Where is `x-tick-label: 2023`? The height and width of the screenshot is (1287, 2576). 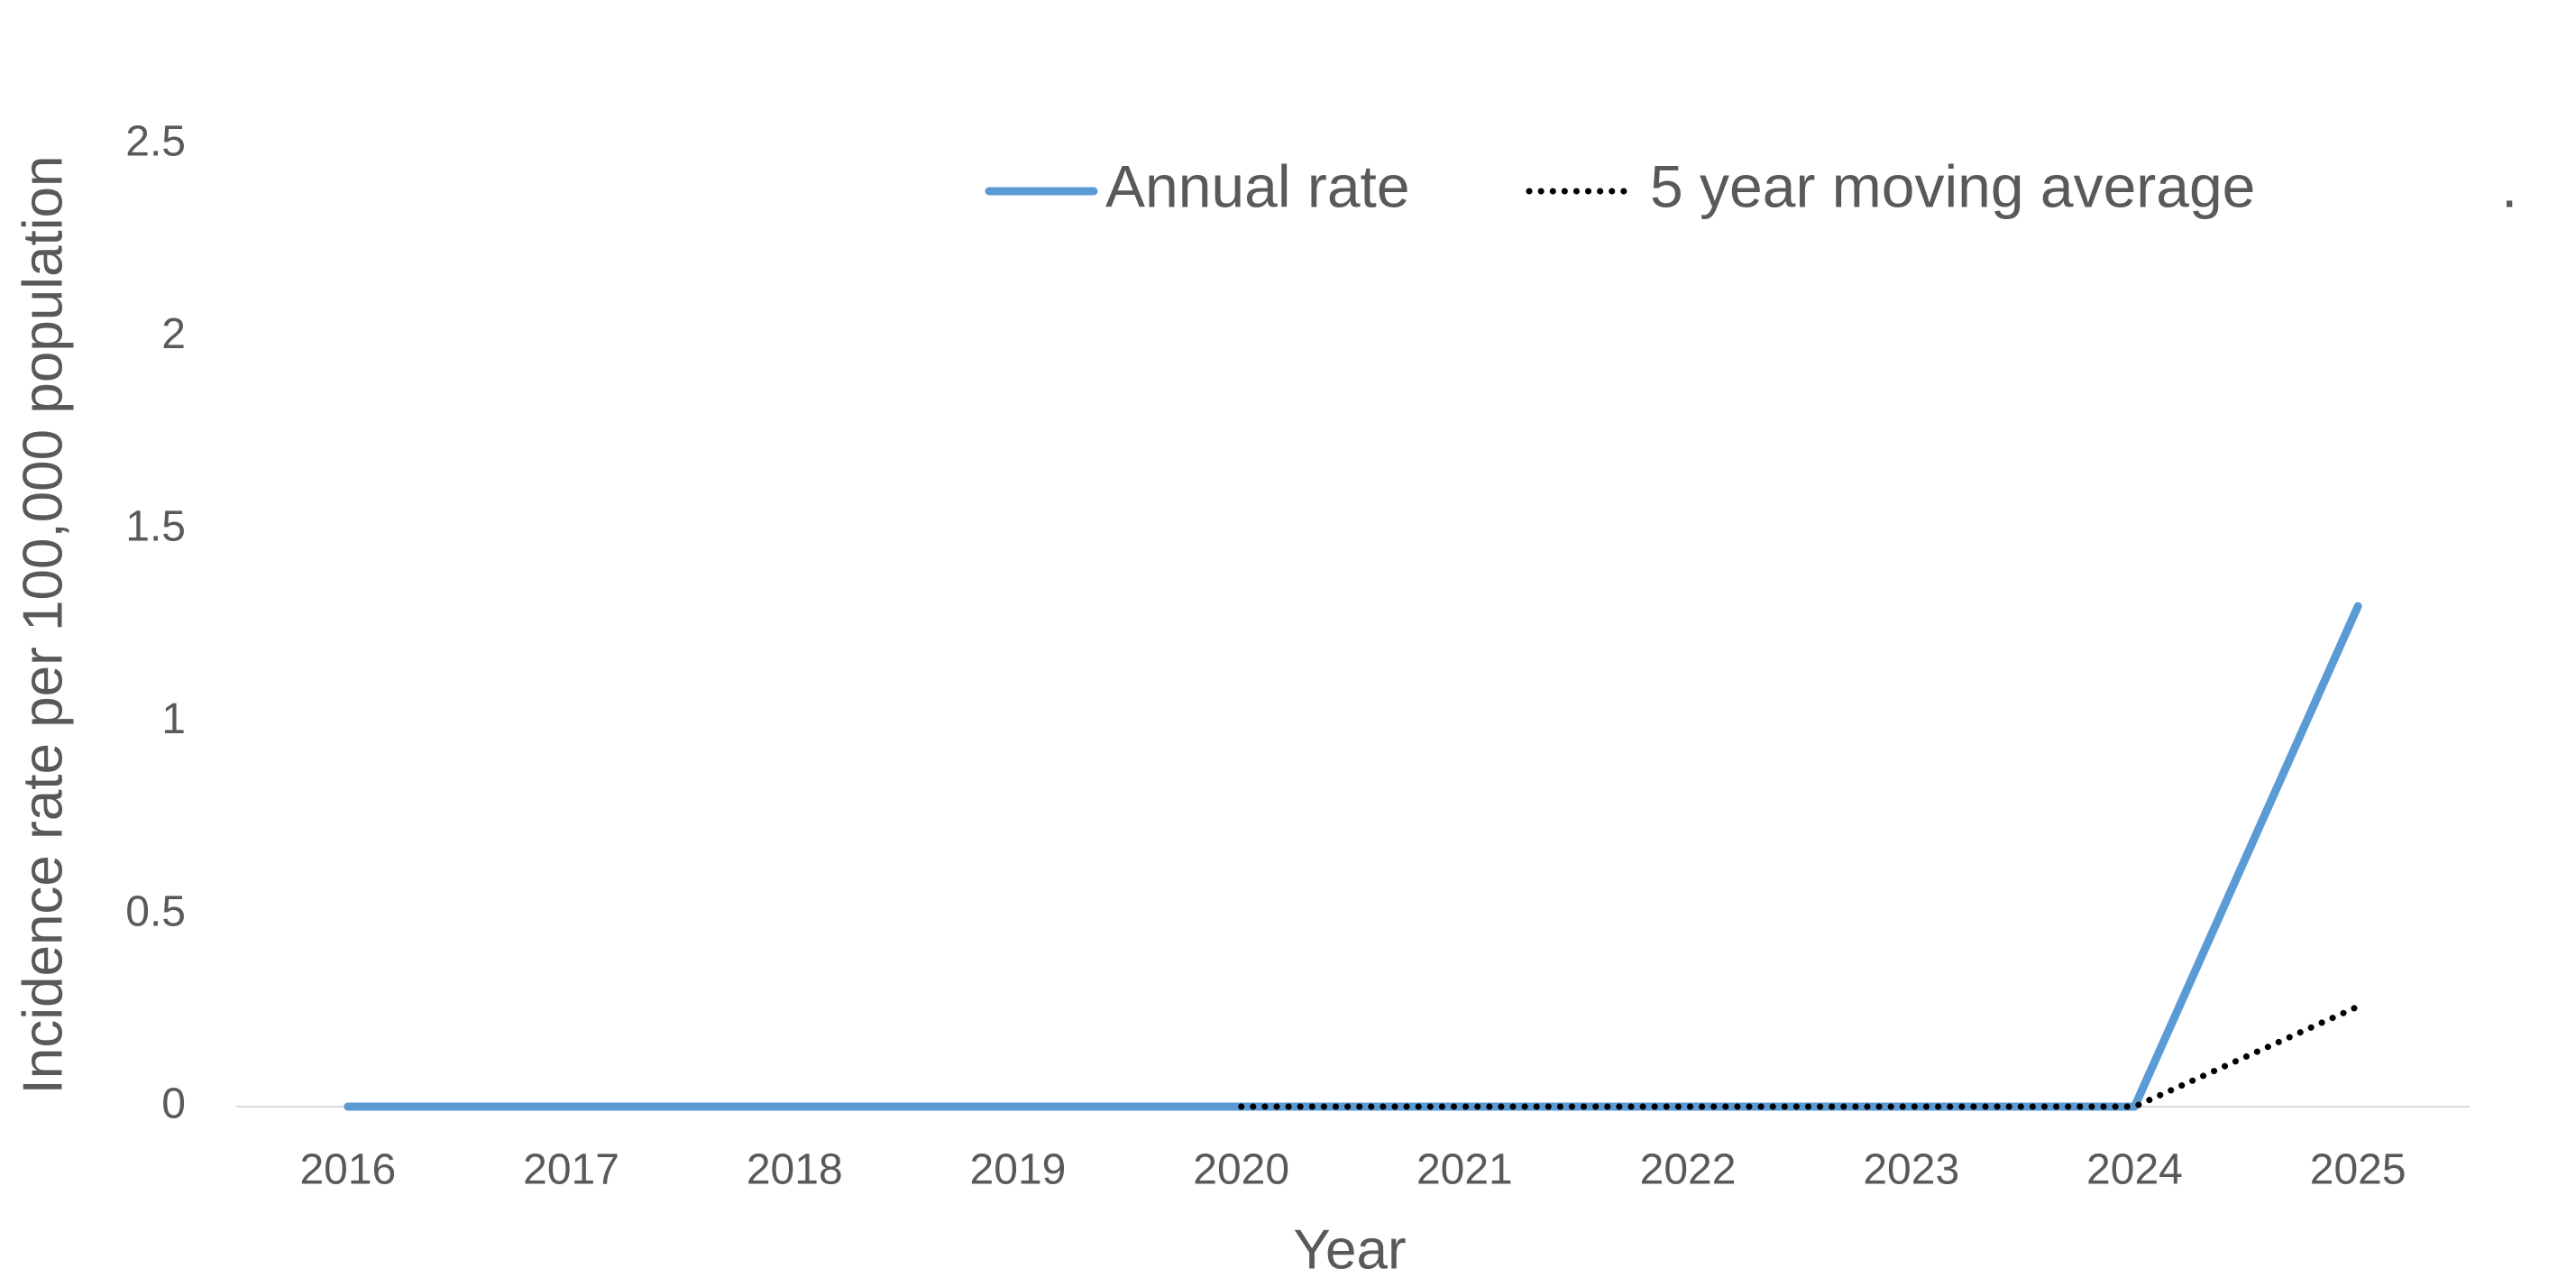
x-tick-label: 2023 is located at coordinates (1911, 1170).